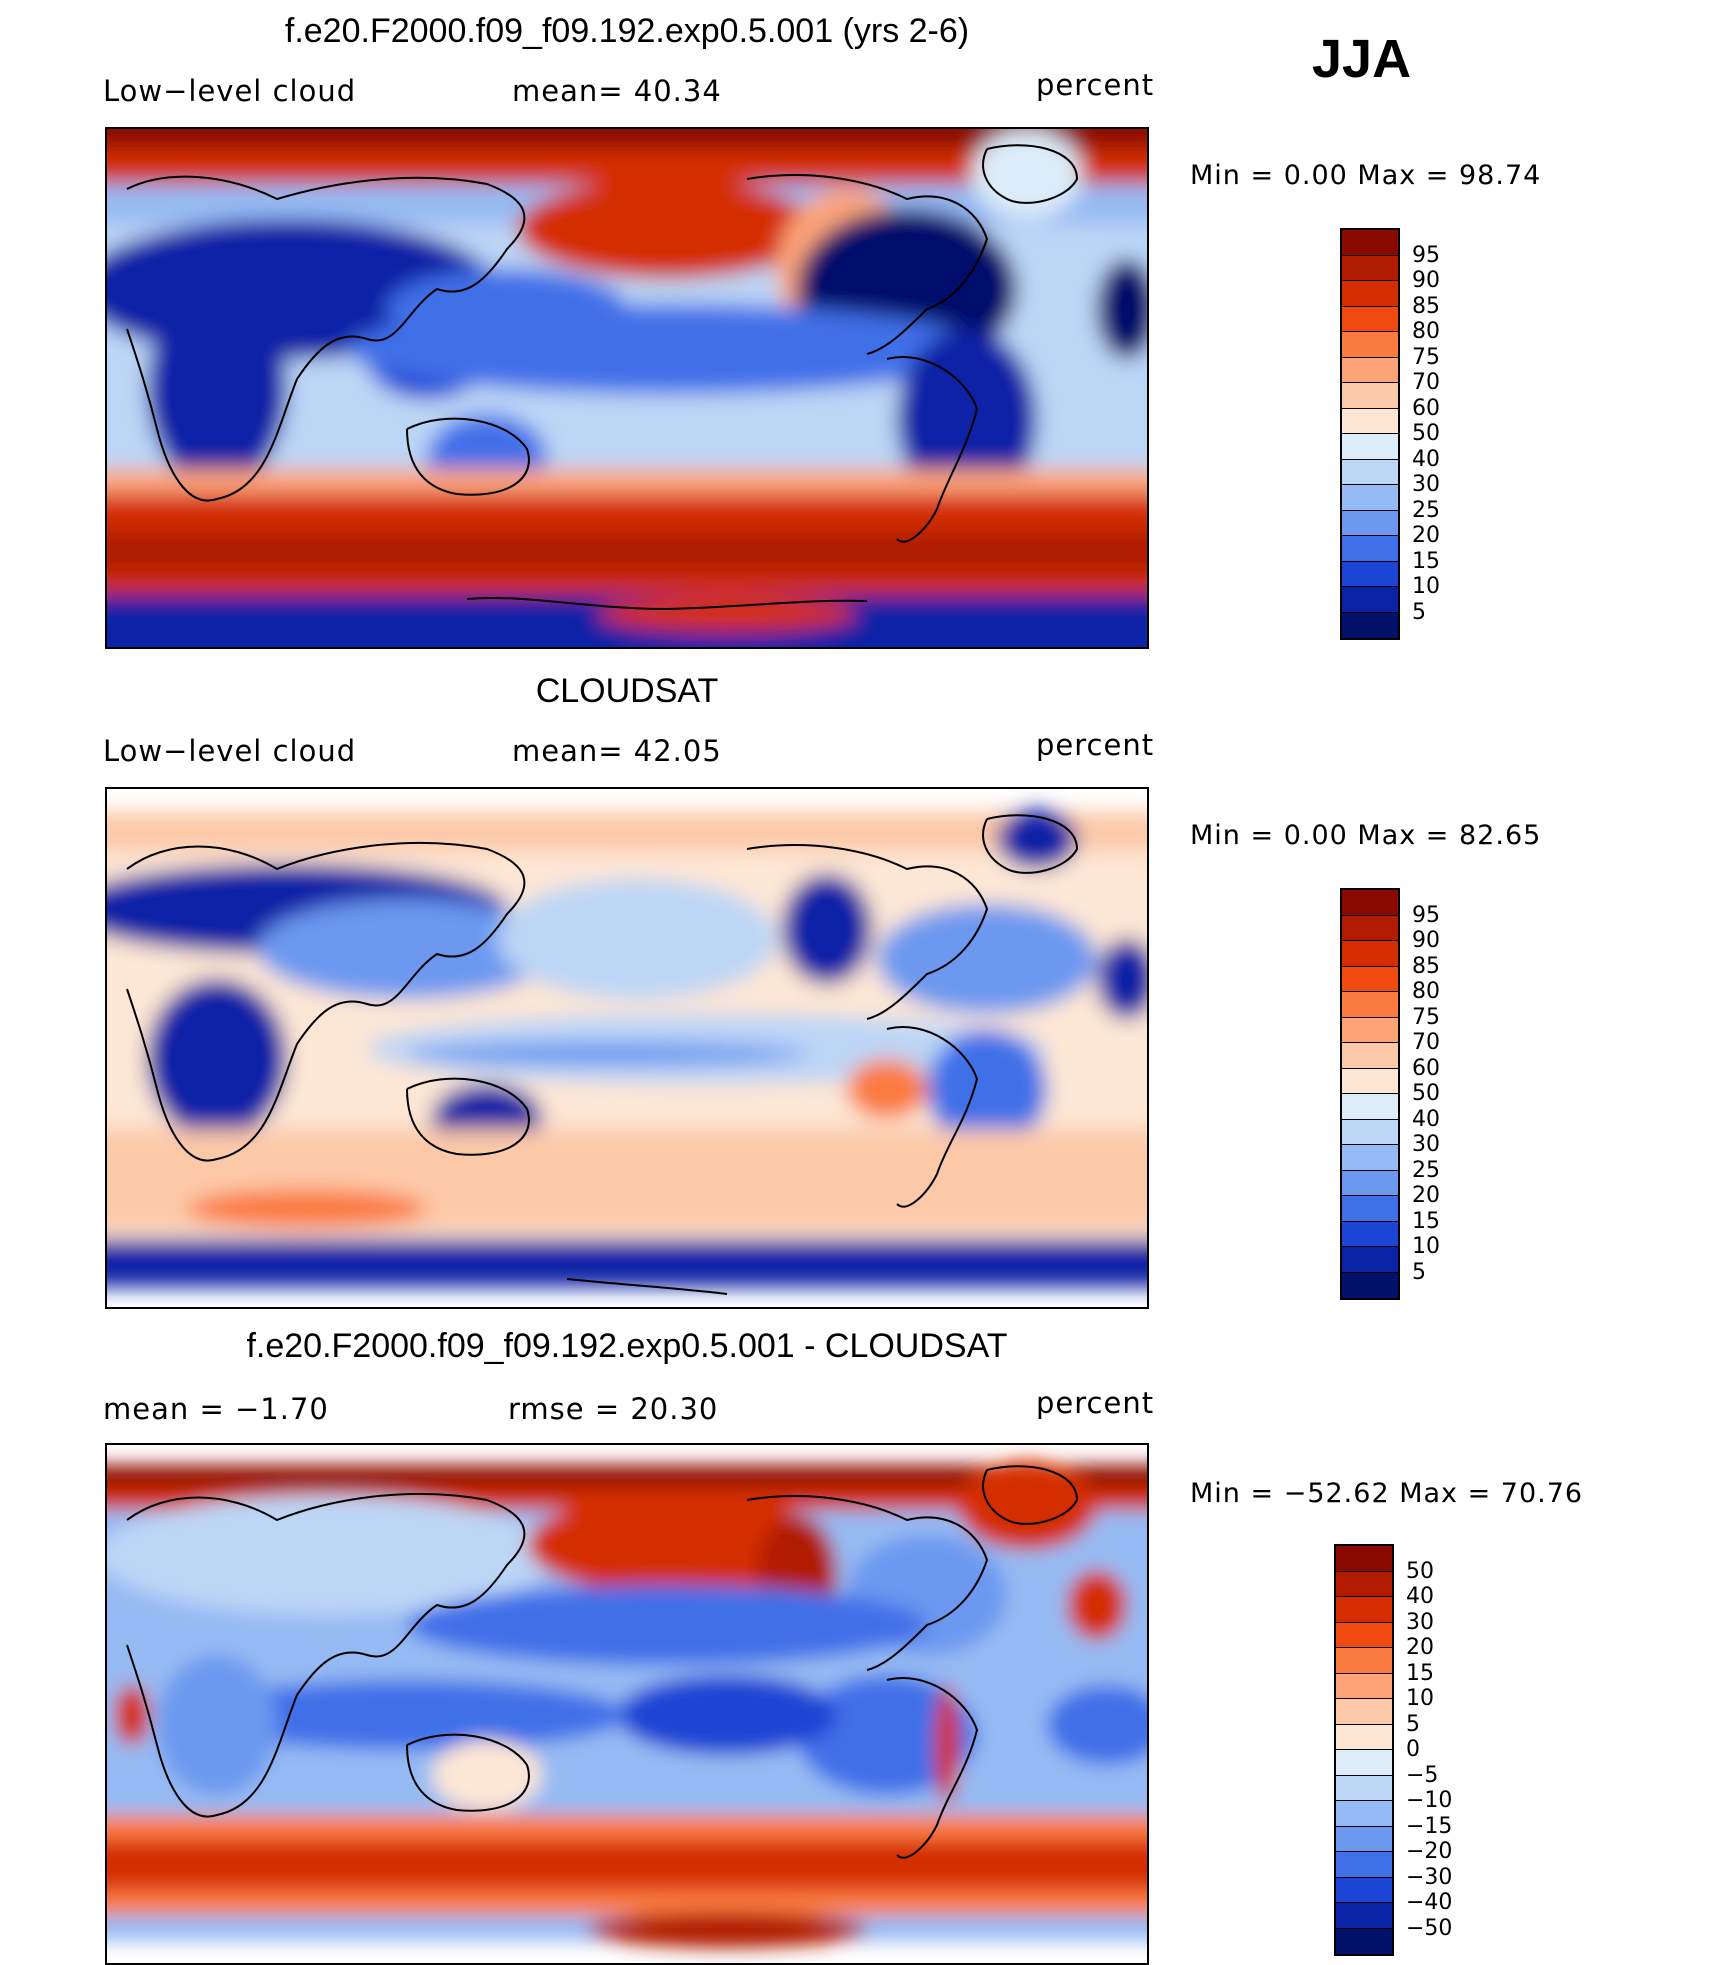  I want to click on panel3-mean-label: mean = −1.70, so click(216, 1409).